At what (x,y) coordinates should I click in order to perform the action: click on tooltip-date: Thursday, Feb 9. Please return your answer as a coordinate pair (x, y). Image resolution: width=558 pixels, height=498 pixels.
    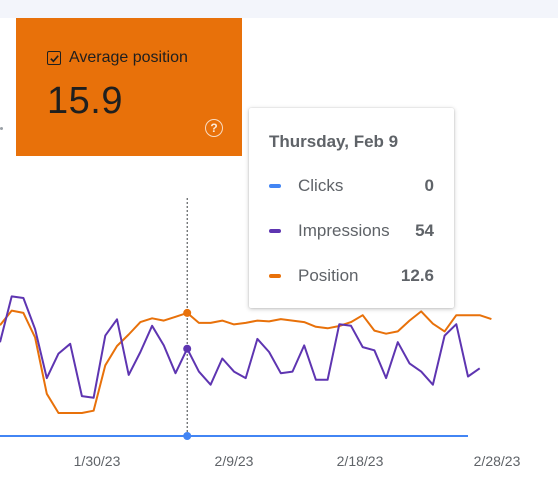
    Looking at the image, I should click on (334, 141).